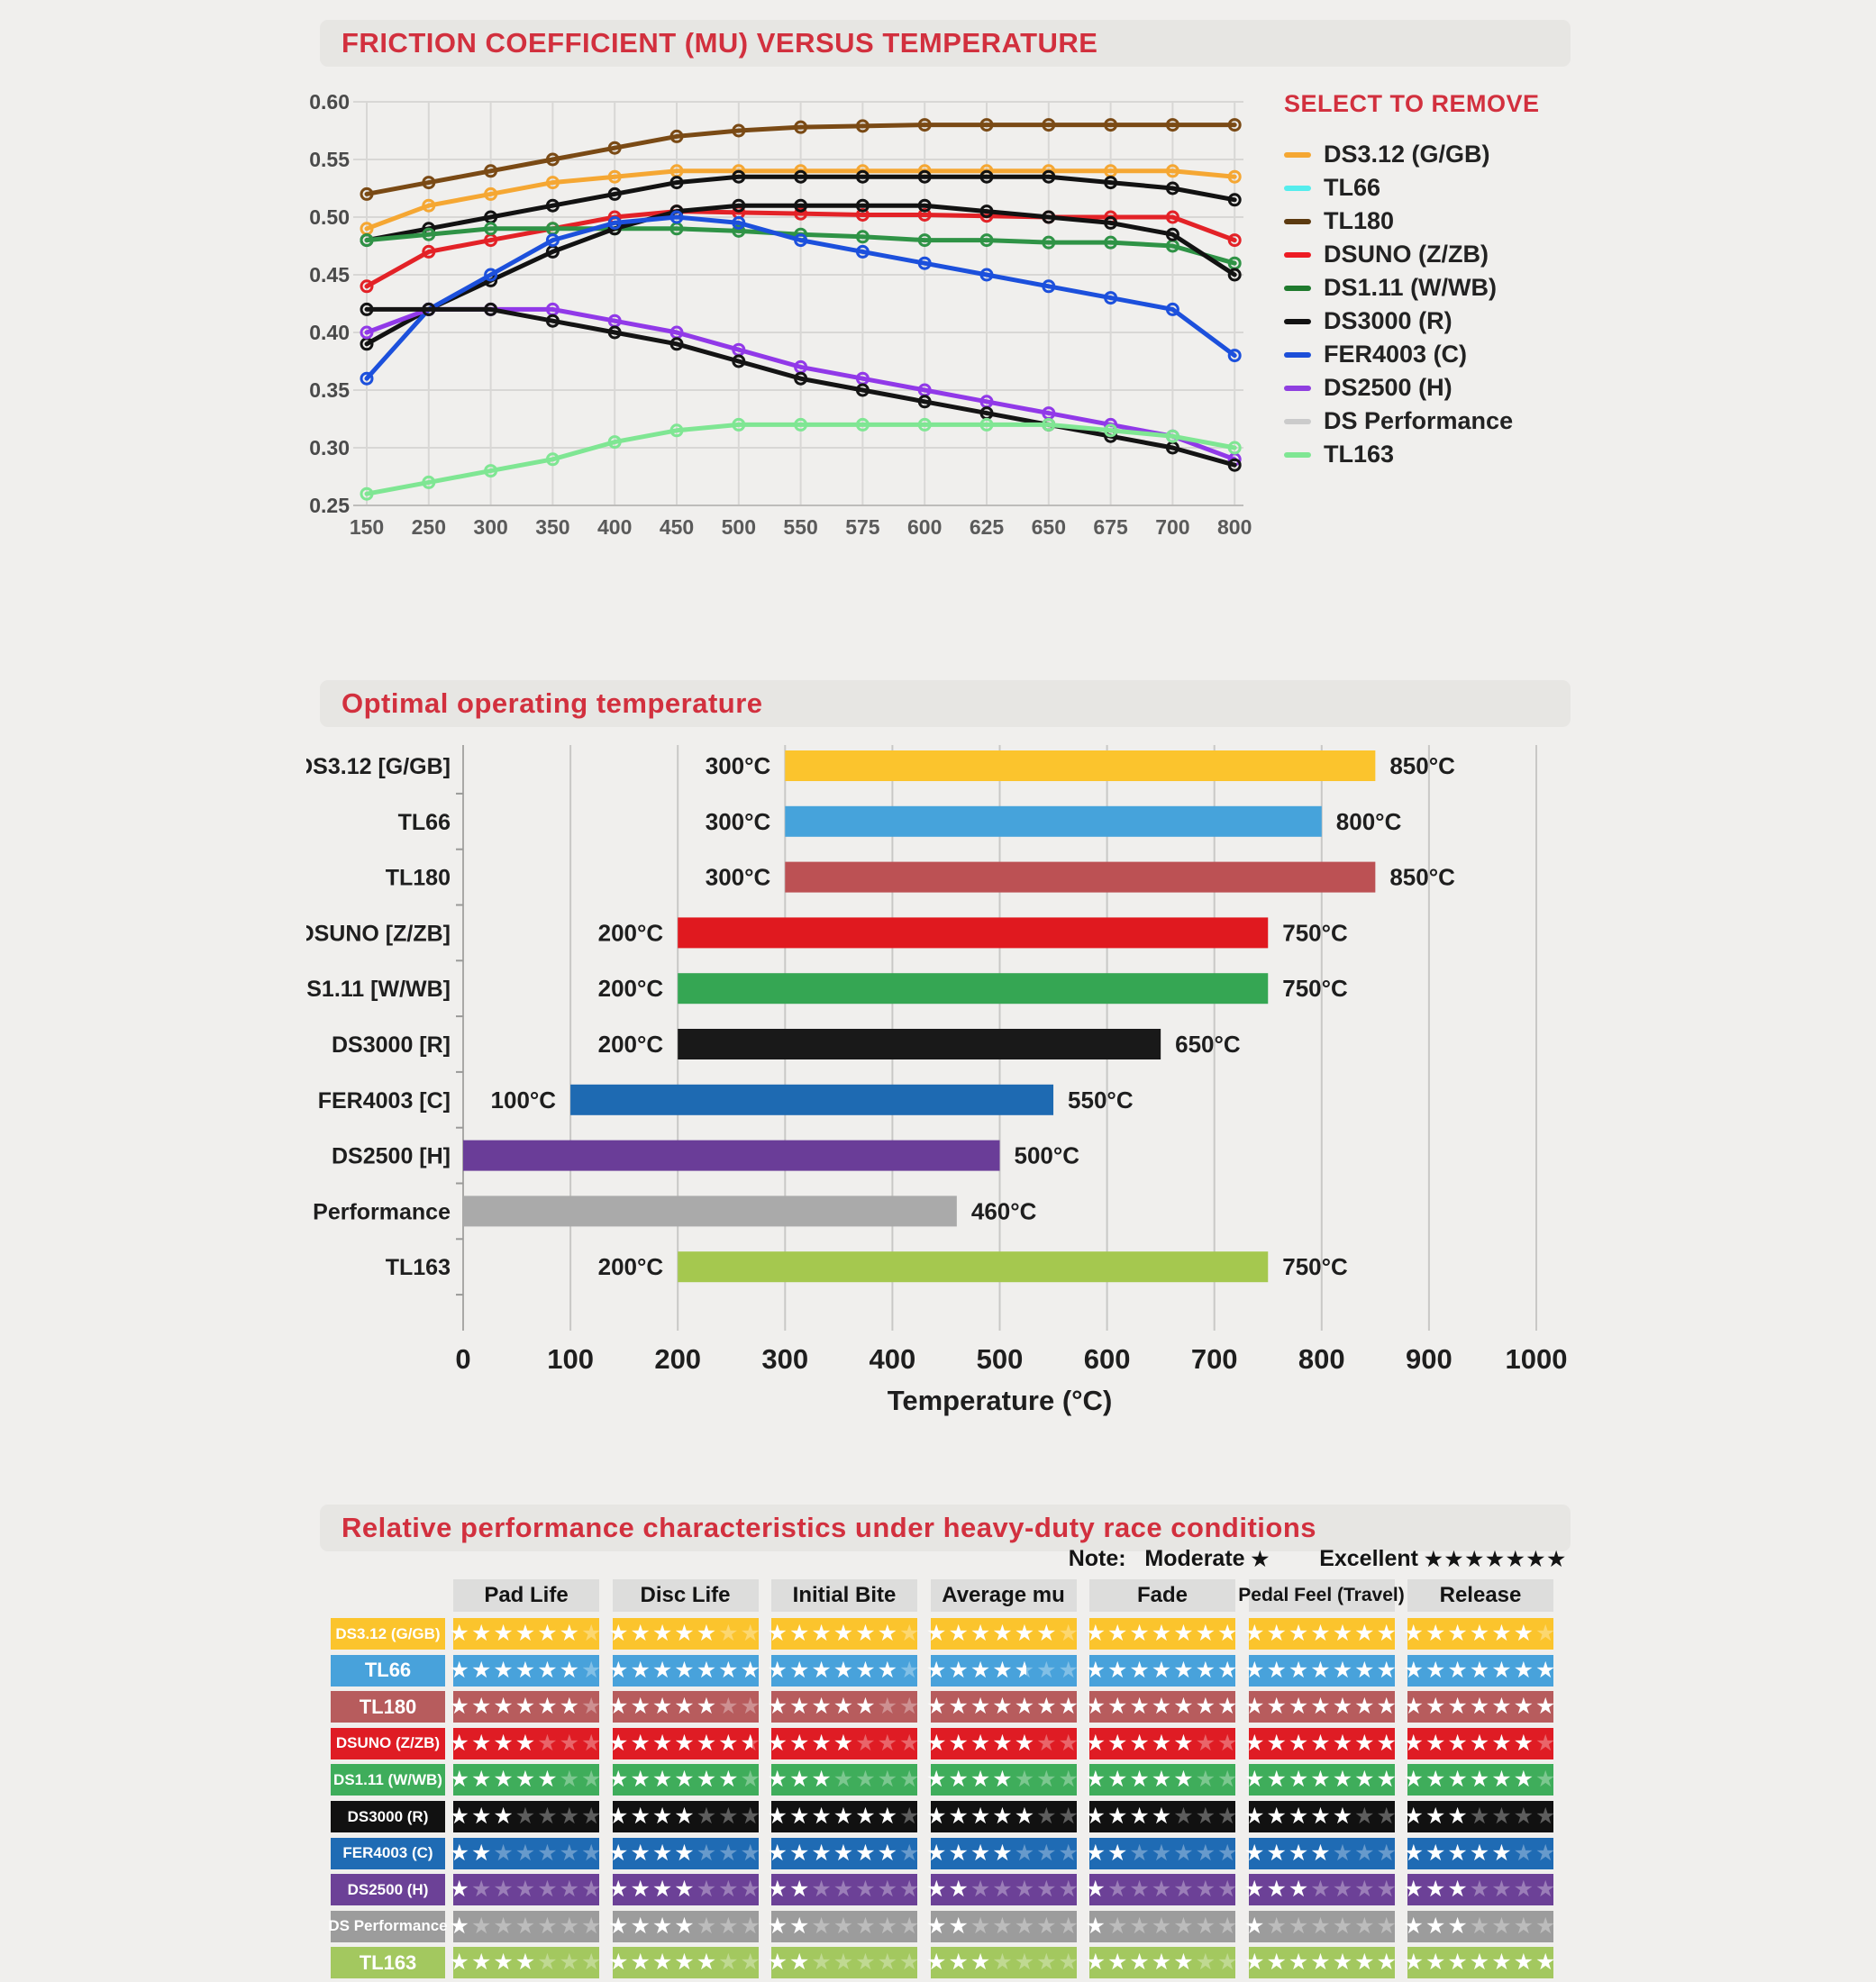 Image resolution: width=1876 pixels, height=1982 pixels. I want to click on x-tick-label: 650, so click(1049, 527).